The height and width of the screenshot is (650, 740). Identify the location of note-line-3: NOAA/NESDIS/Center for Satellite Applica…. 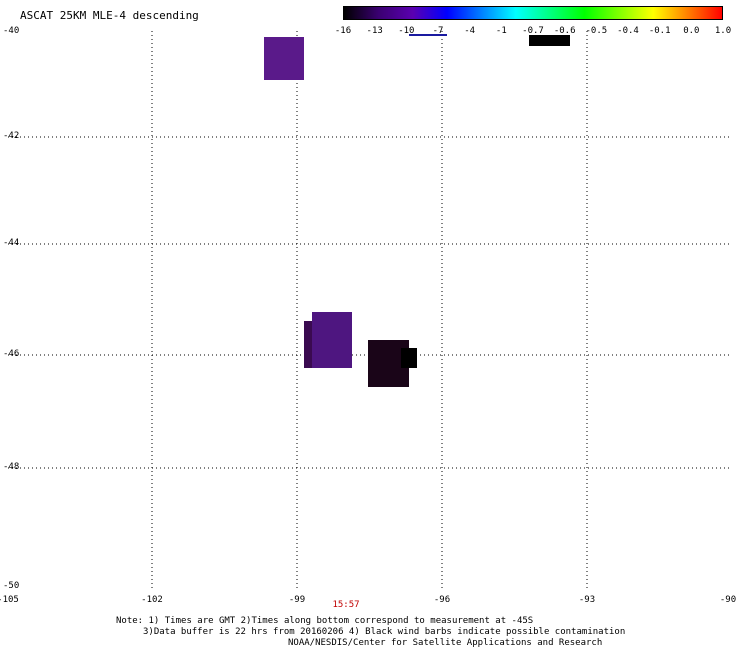
(445, 643).